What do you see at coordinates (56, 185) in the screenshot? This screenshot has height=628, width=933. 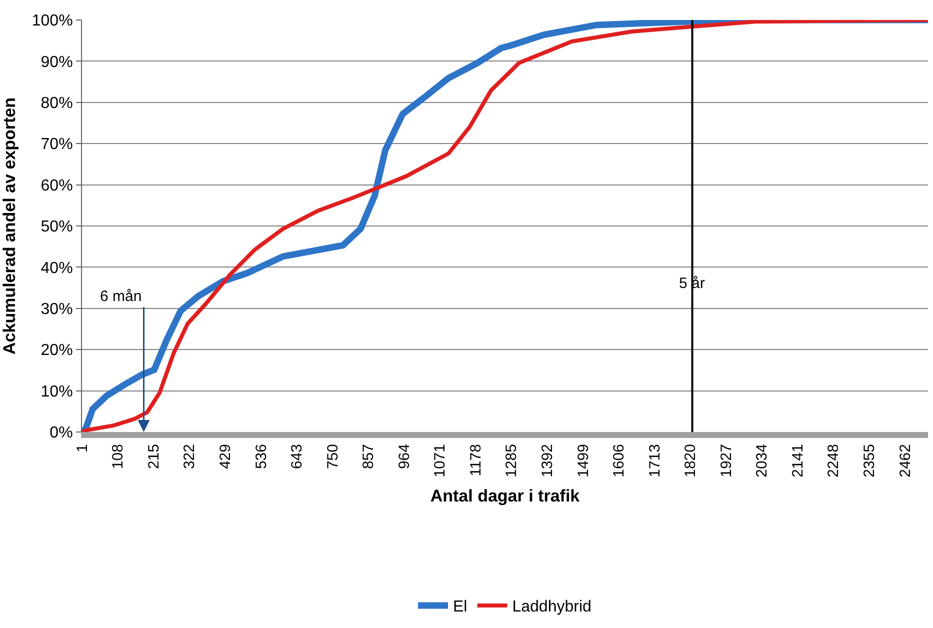 I see `y-tick-label: 60%` at bounding box center [56, 185].